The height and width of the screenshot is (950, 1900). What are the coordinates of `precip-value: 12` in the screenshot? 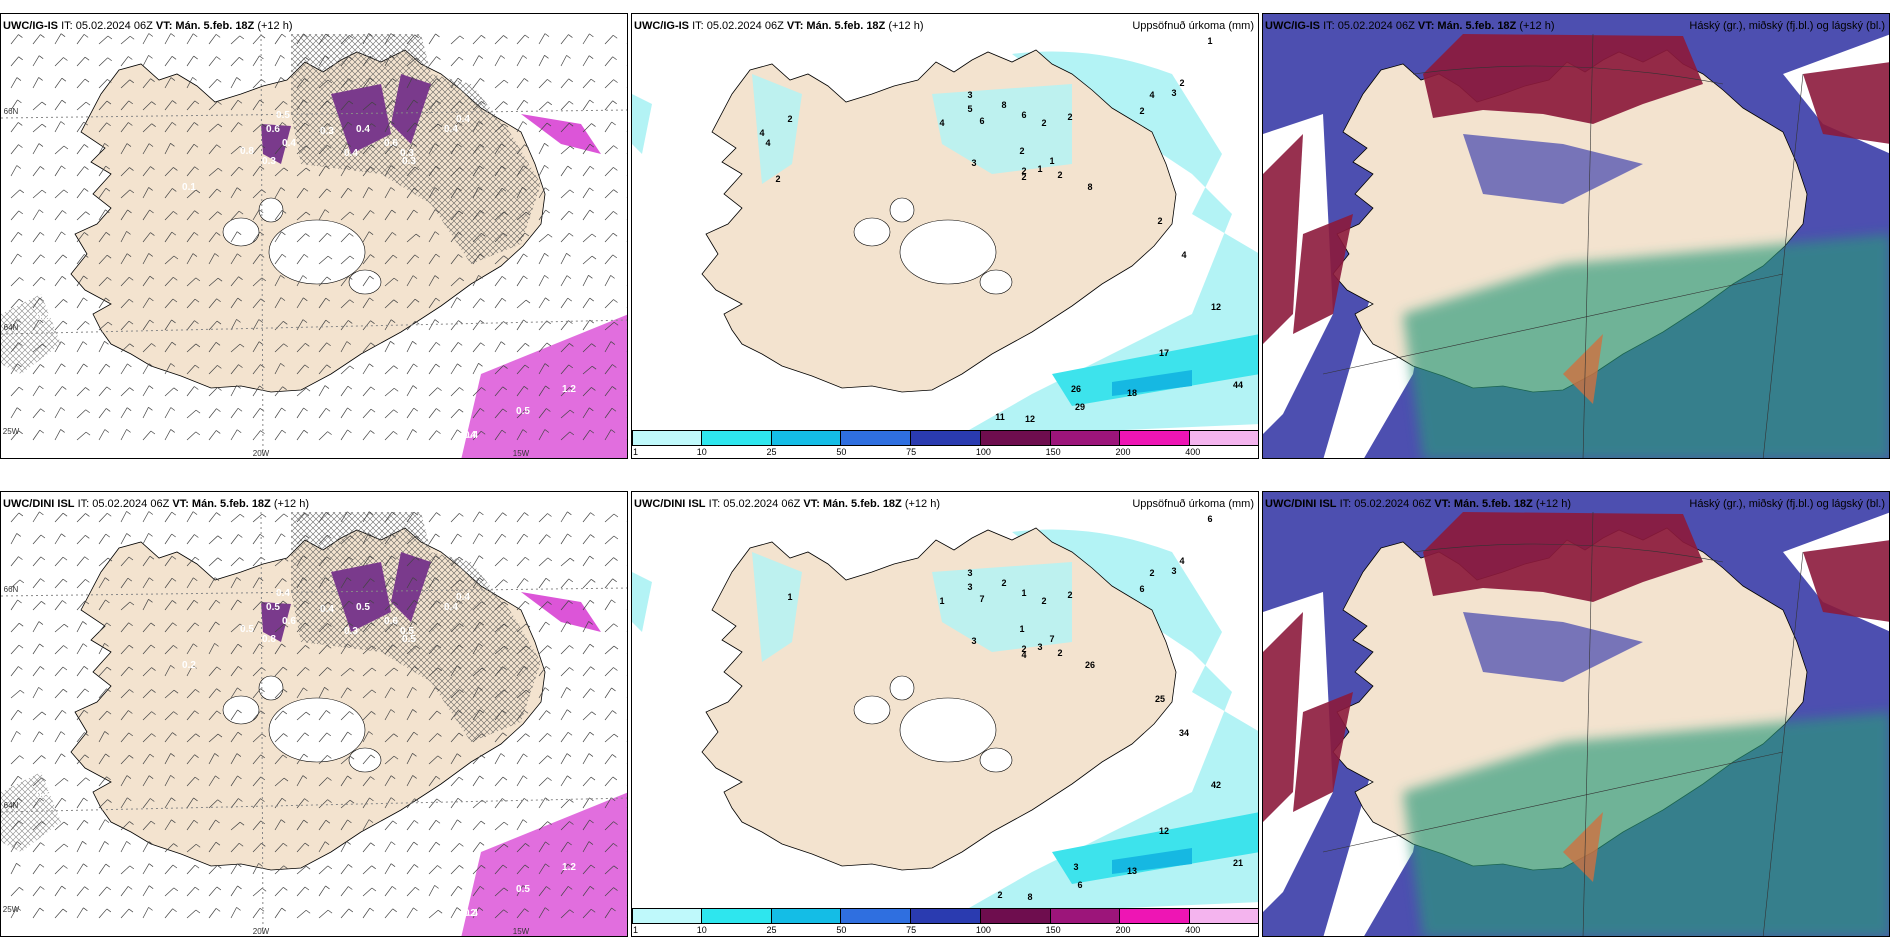 It's located at (1216, 307).